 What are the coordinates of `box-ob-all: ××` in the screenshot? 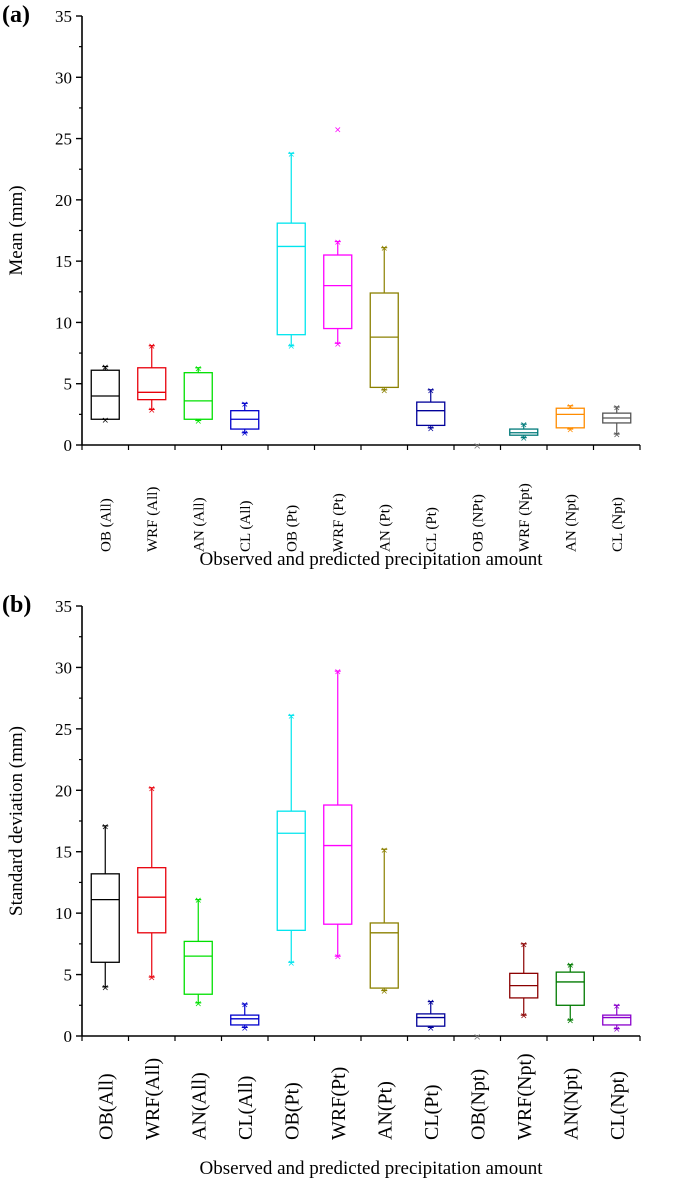 It's located at (105, 394).